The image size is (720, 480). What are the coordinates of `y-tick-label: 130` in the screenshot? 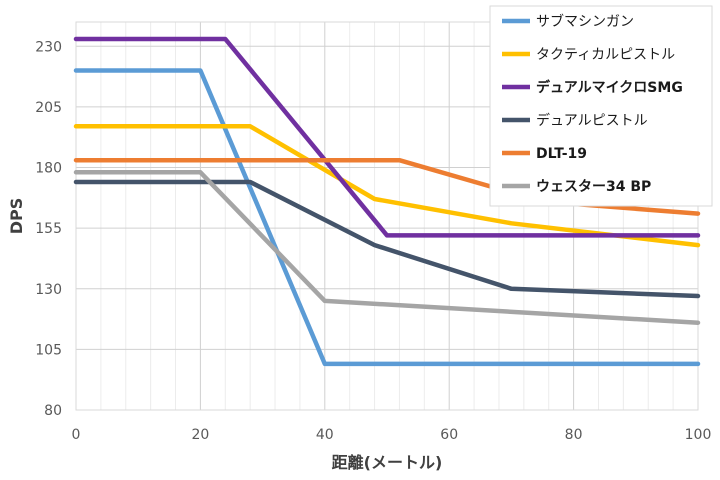 It's located at (48, 290).